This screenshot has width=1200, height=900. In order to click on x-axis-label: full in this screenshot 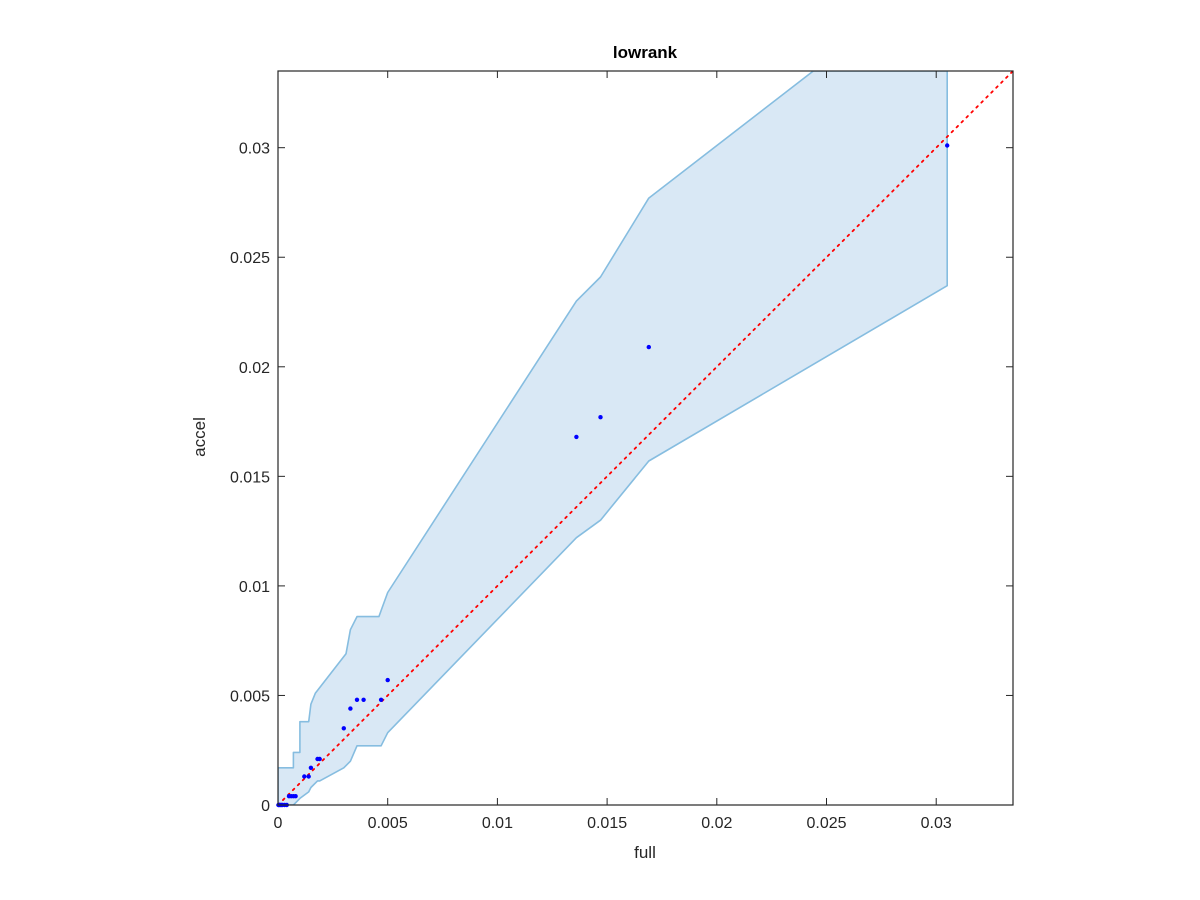, I will do `click(645, 852)`.